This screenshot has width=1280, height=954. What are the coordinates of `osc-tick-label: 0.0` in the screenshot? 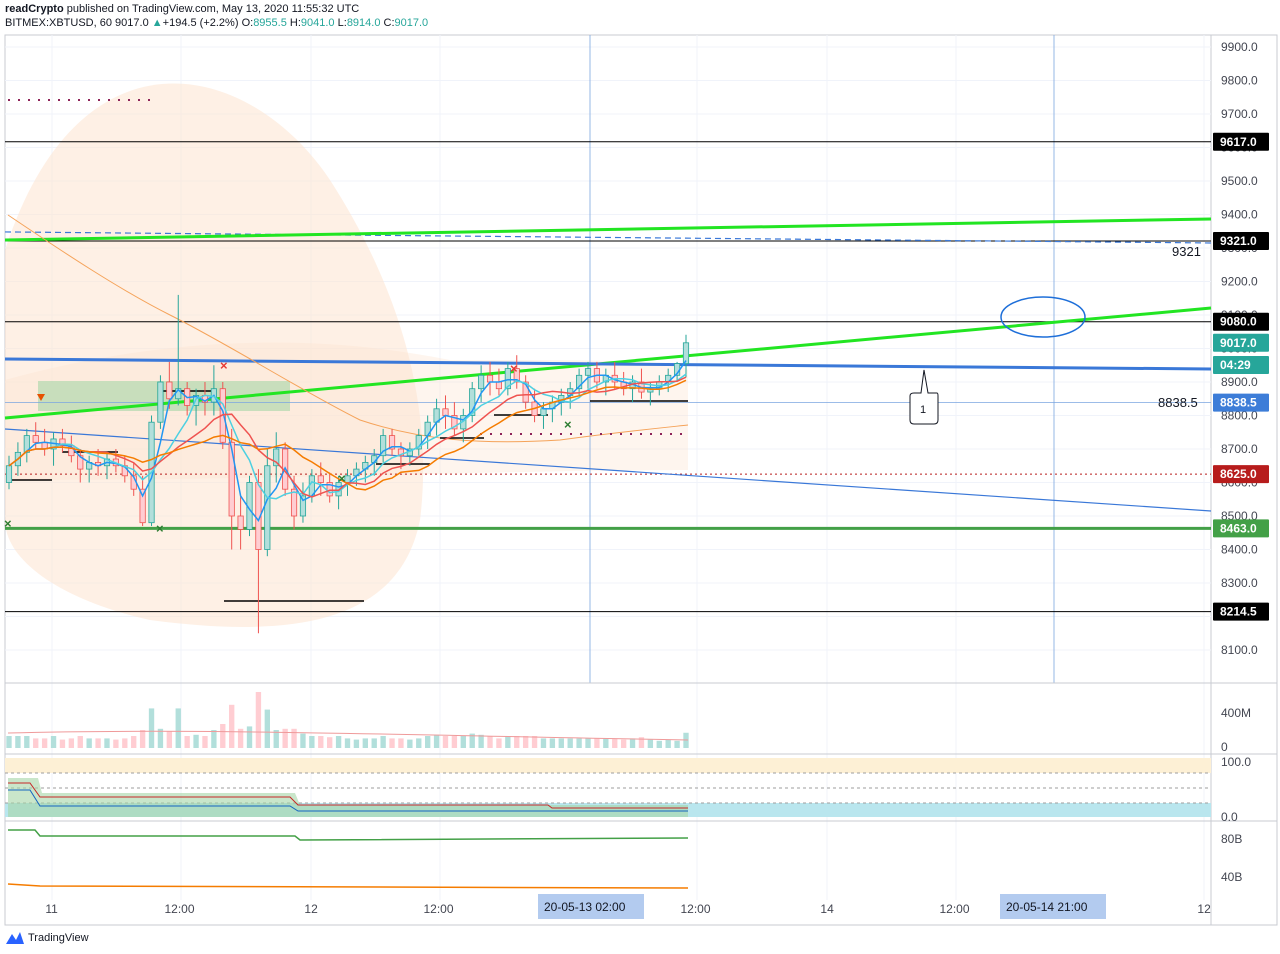 It's located at (1229, 817).